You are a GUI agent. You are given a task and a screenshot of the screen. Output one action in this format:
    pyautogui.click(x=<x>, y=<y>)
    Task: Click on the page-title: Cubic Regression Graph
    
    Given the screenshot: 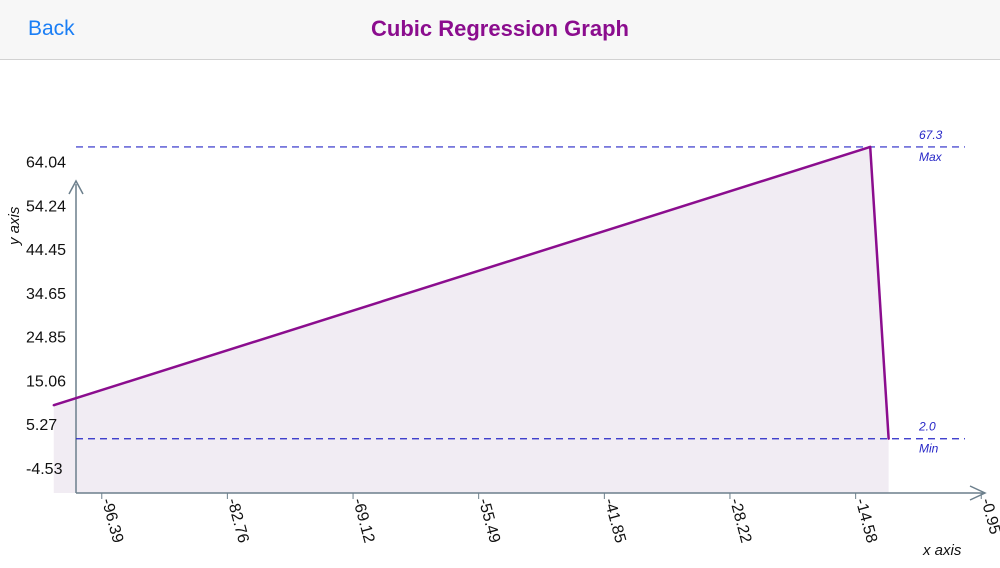 What is the action you would take?
    pyautogui.click(x=500, y=28)
    